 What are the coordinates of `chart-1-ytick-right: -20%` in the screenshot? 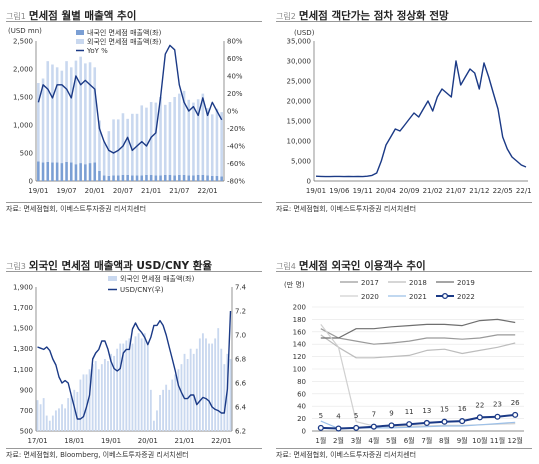 It's located at (236, 129).